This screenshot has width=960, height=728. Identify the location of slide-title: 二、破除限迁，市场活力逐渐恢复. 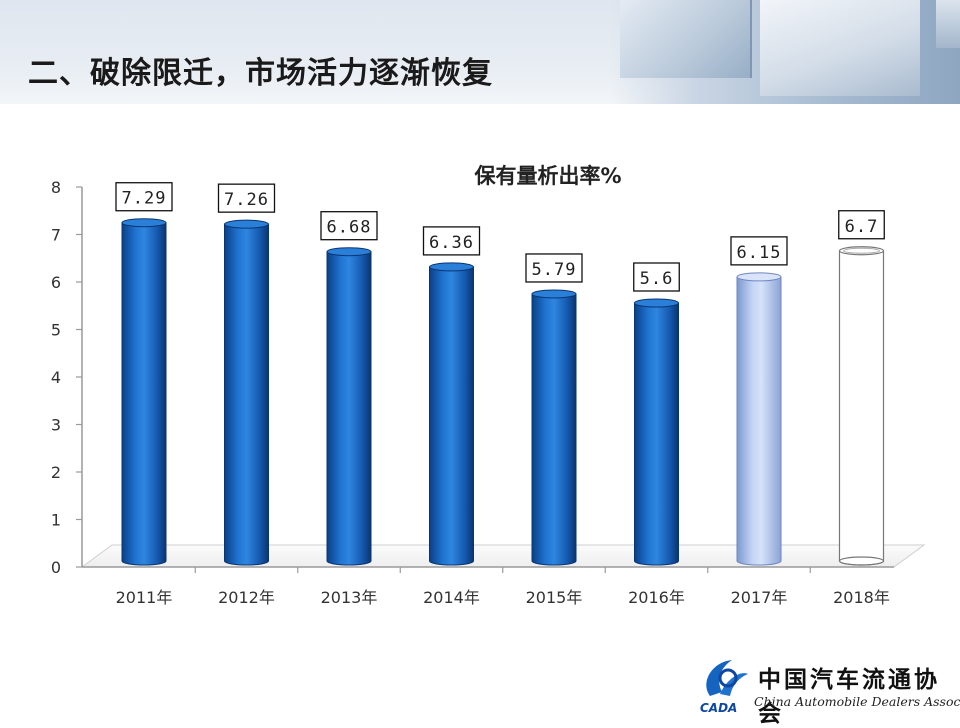
(260, 73).